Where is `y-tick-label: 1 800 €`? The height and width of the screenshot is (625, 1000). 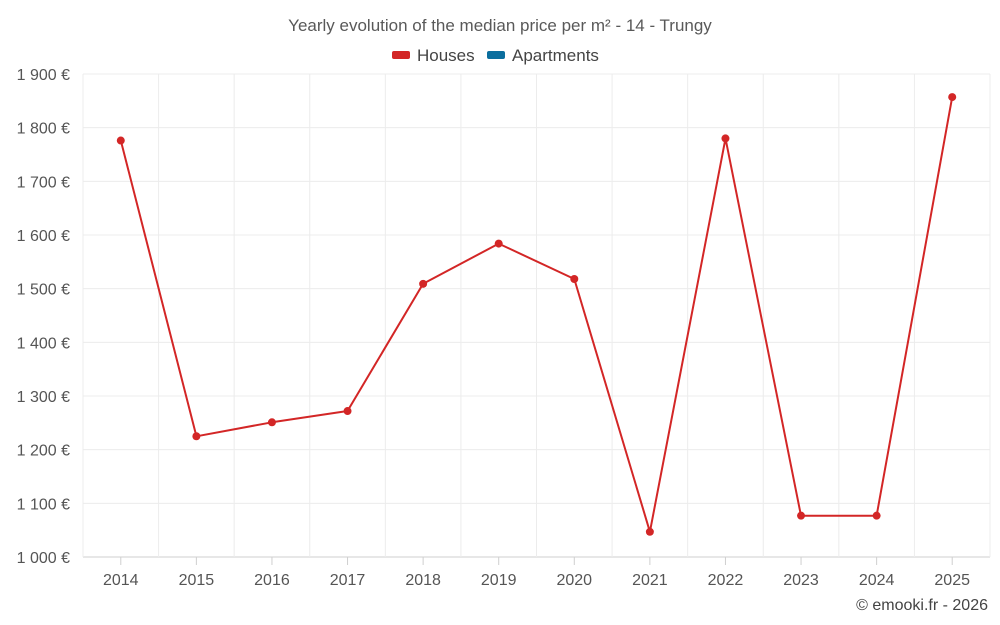 y-tick-label: 1 800 € is located at coordinates (43, 129).